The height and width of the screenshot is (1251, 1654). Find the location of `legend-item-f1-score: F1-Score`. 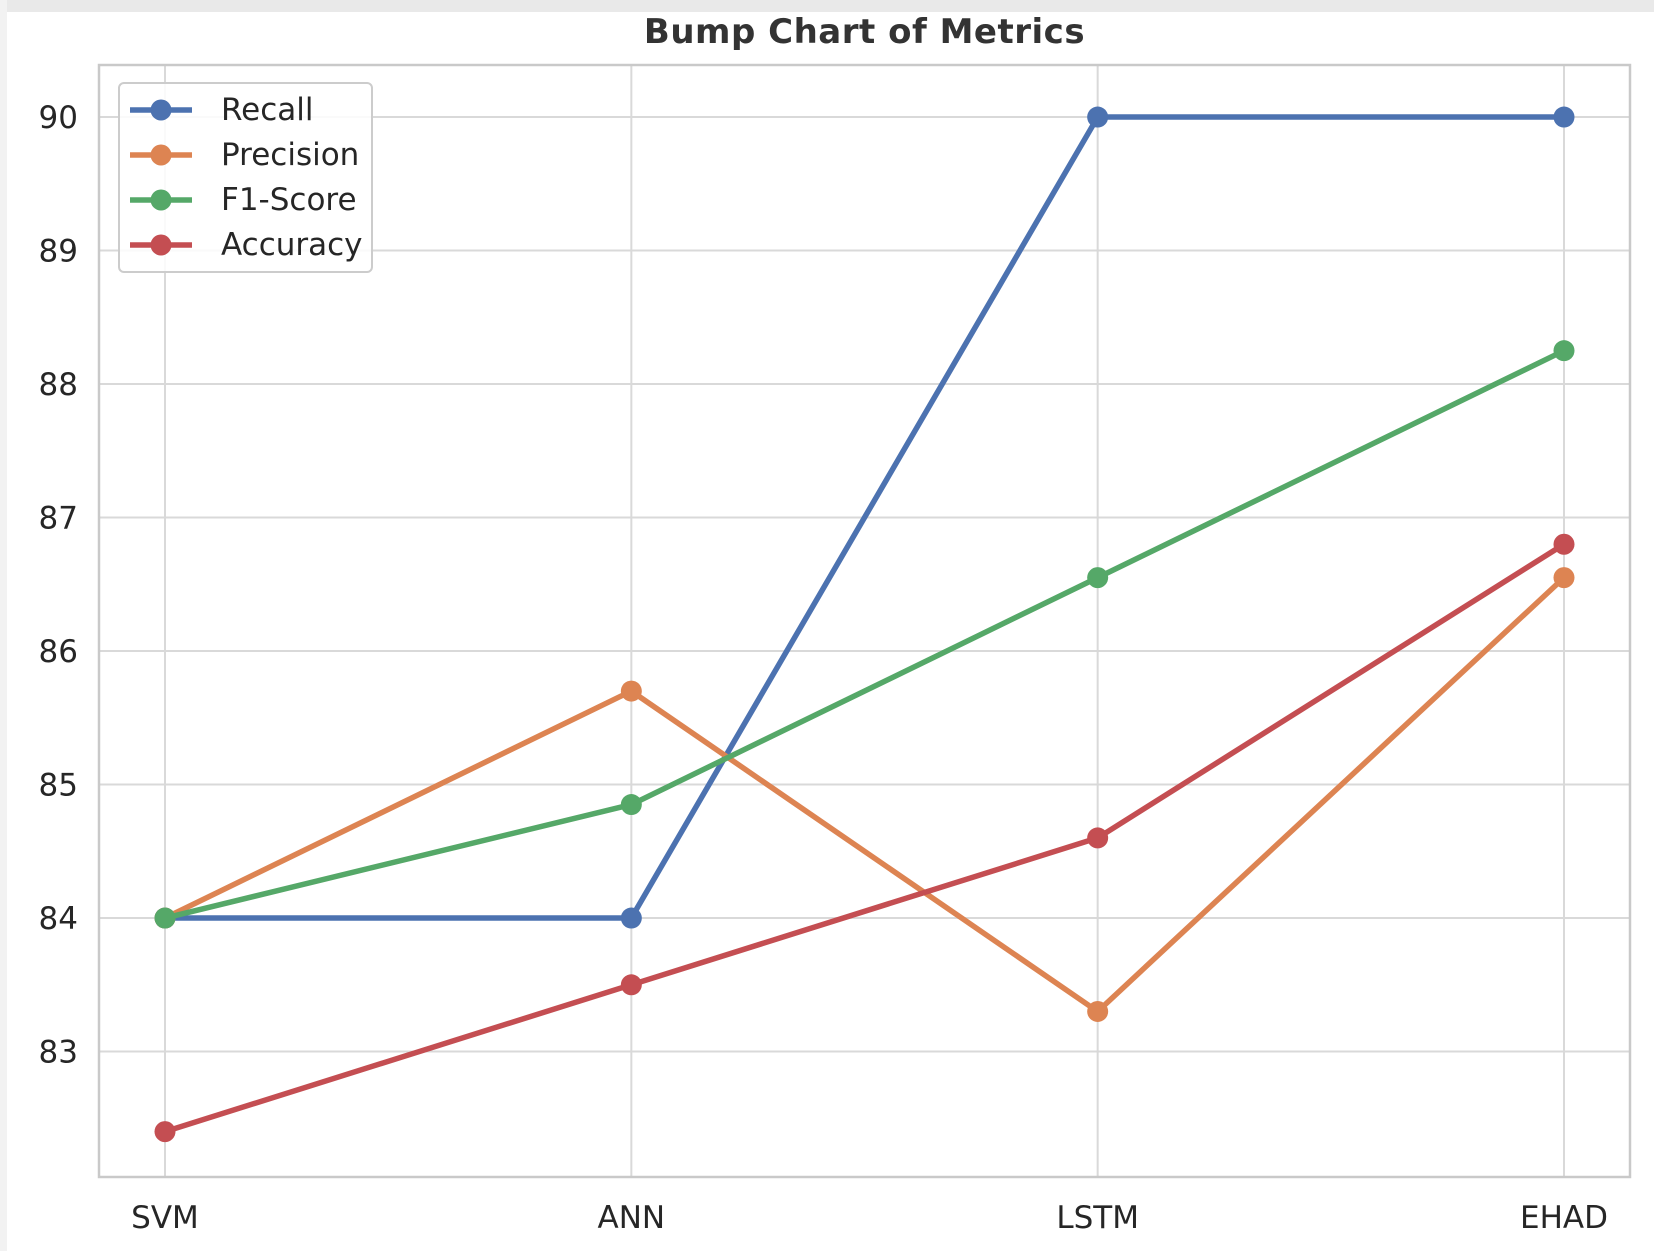

legend-item-f1-score: F1-Score is located at coordinates (245, 200).